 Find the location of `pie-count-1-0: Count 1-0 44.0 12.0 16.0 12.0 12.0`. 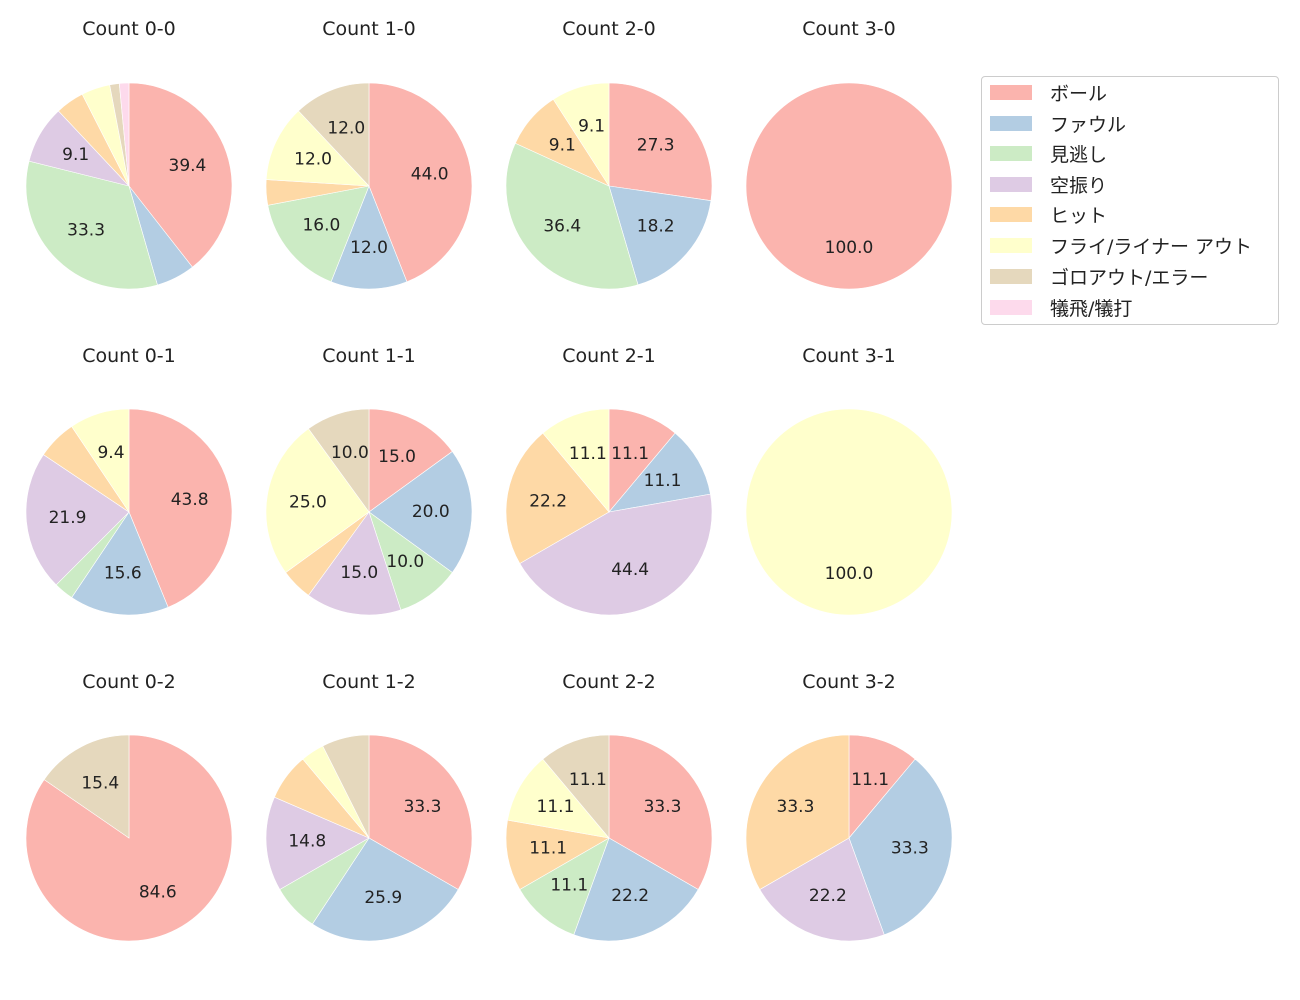

pie-count-1-0: Count 1-0 44.0 12.0 16.0 12.0 12.0 is located at coordinates (369, 154).